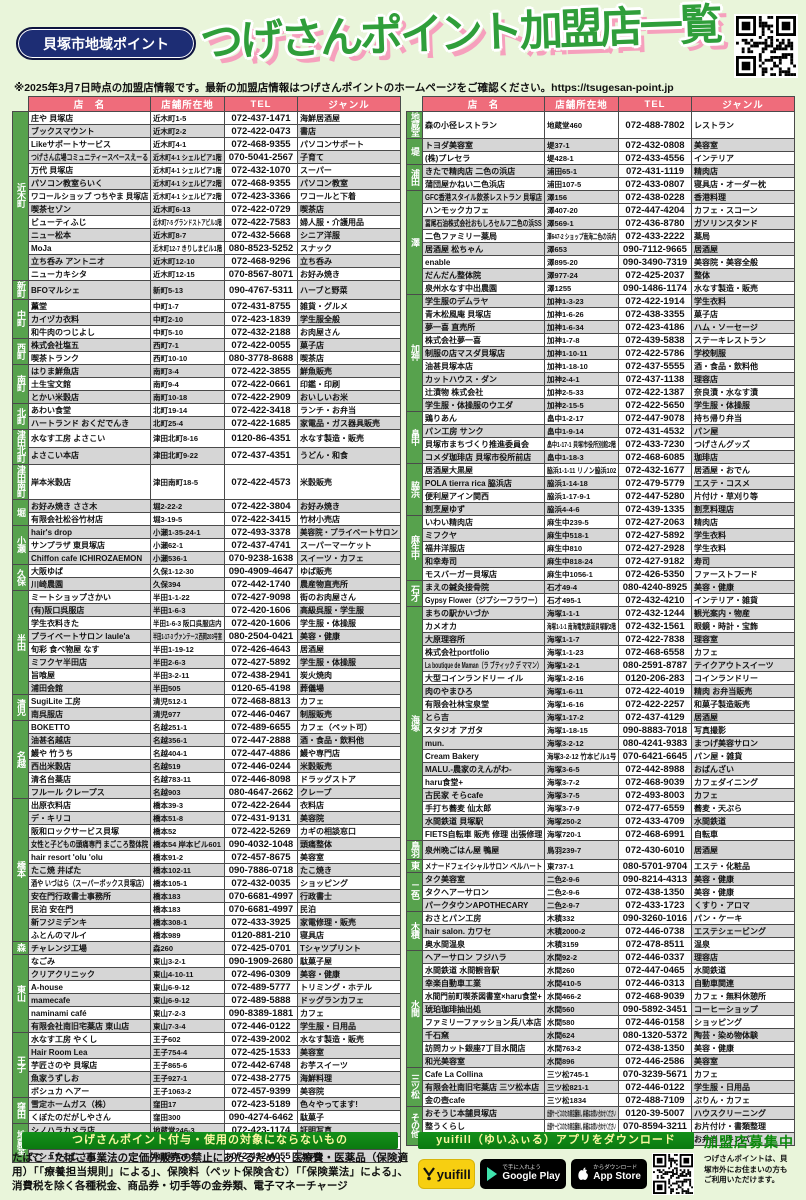 This screenshot has width=806, height=1200. Describe the element at coordinates (349, 1000) in the screenshot. I see `store-genre: ドッグランカフェ` at that location.